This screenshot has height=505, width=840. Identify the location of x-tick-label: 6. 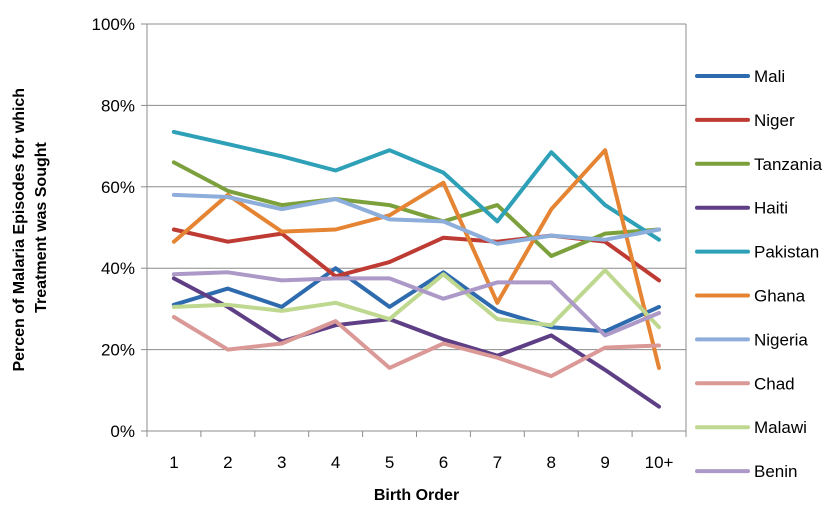
(443, 462).